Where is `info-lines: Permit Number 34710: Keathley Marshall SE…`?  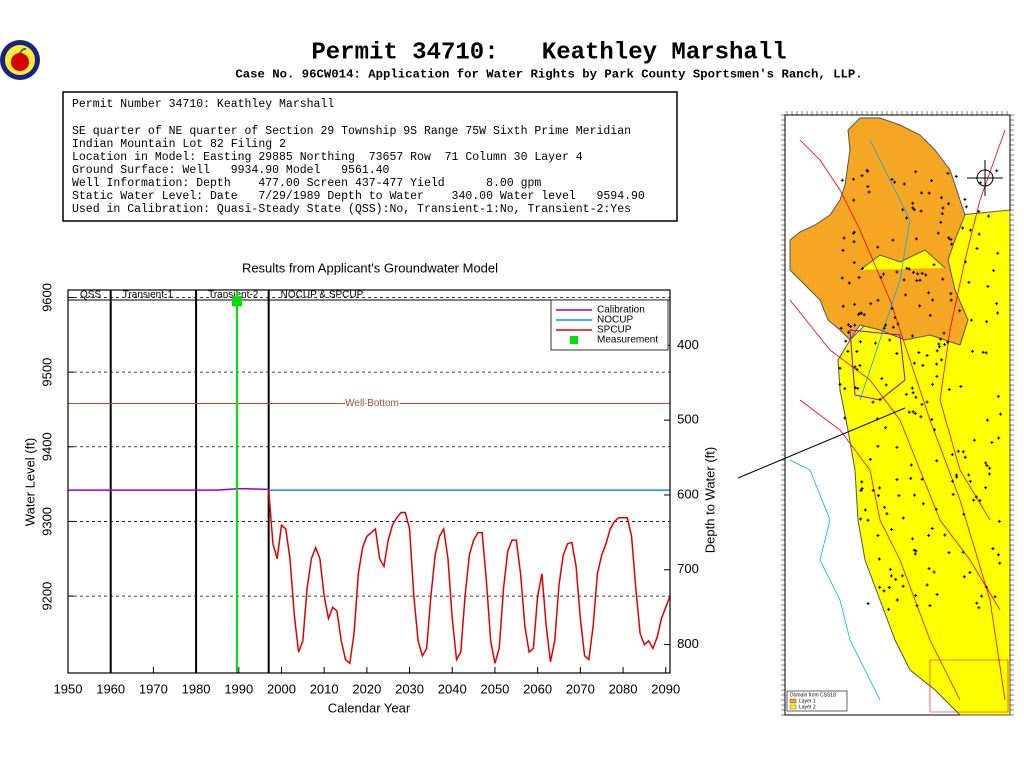
info-lines: Permit Number 34710: Keathley Marshall SE… is located at coordinates (358, 157).